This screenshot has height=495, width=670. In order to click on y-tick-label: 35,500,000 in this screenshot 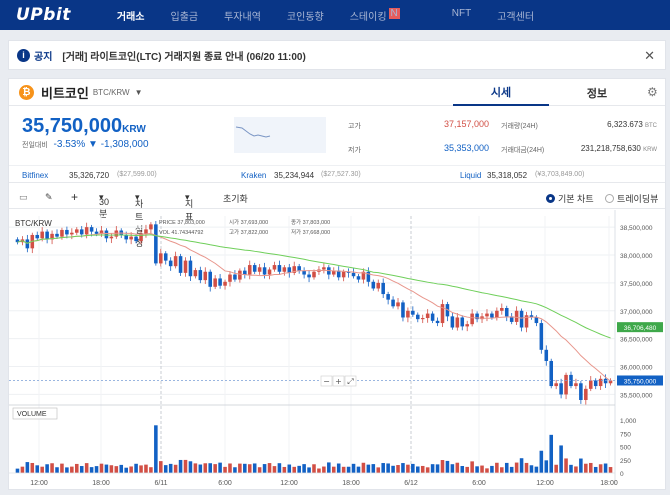, I will do `click(636, 395)`.